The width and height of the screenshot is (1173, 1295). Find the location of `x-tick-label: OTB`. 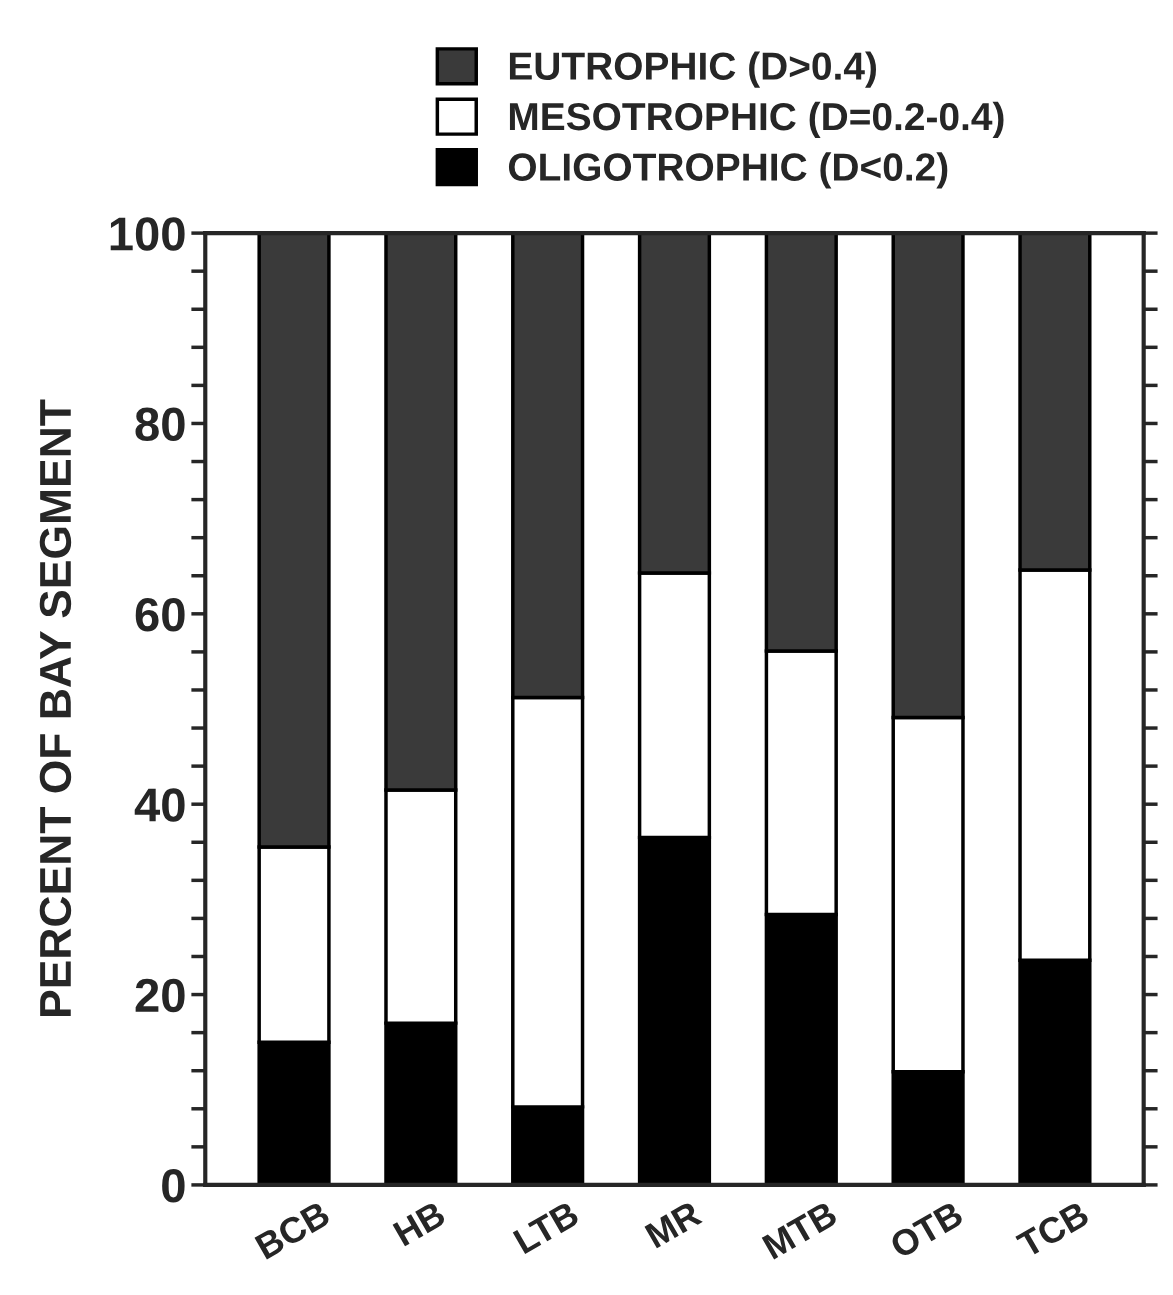

x-tick-label: OTB is located at coordinates (926, 1230).